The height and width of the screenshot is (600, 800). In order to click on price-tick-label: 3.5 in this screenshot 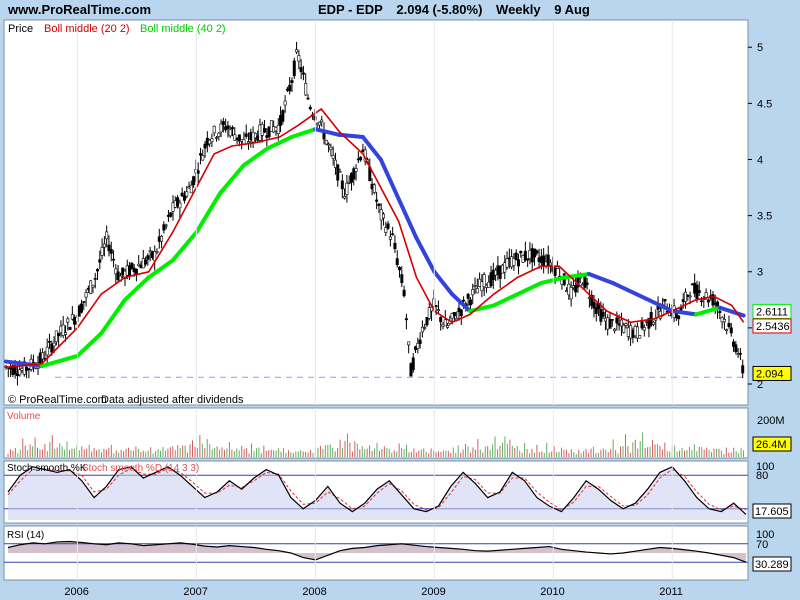, I will do `click(764, 217)`.